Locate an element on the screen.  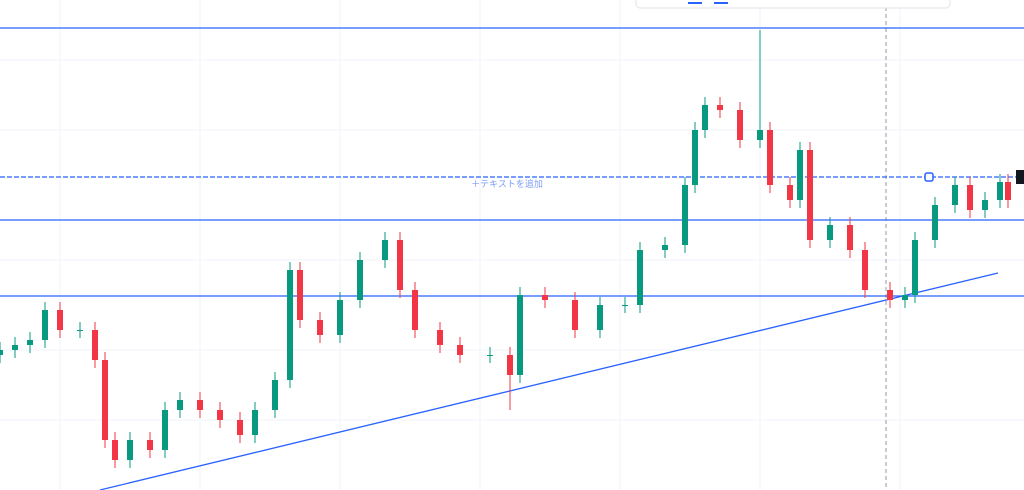
level-handle is located at coordinates (929, 177).